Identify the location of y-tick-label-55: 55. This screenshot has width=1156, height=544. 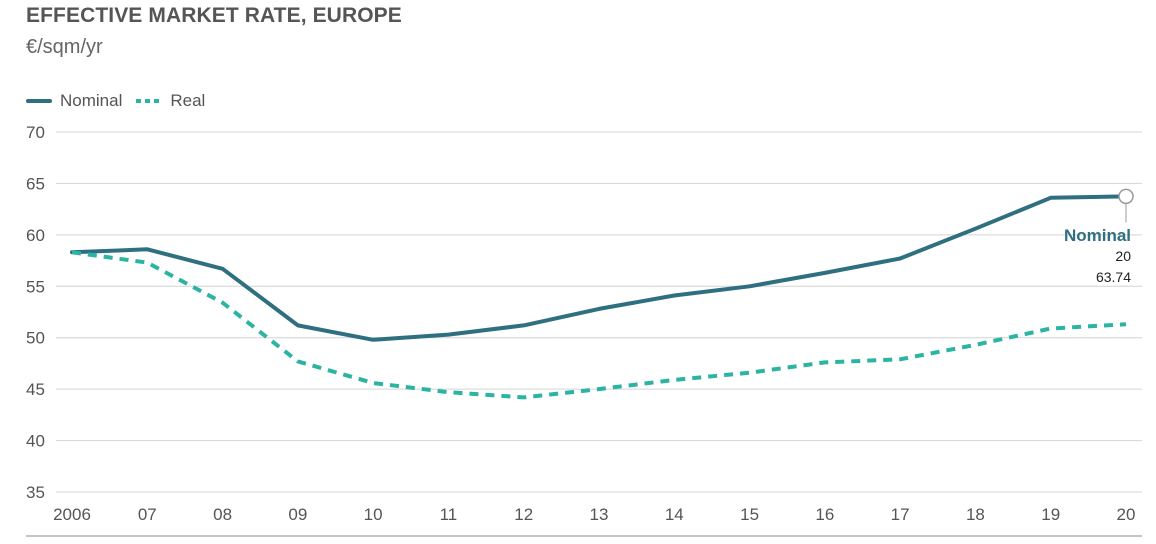
(35, 286).